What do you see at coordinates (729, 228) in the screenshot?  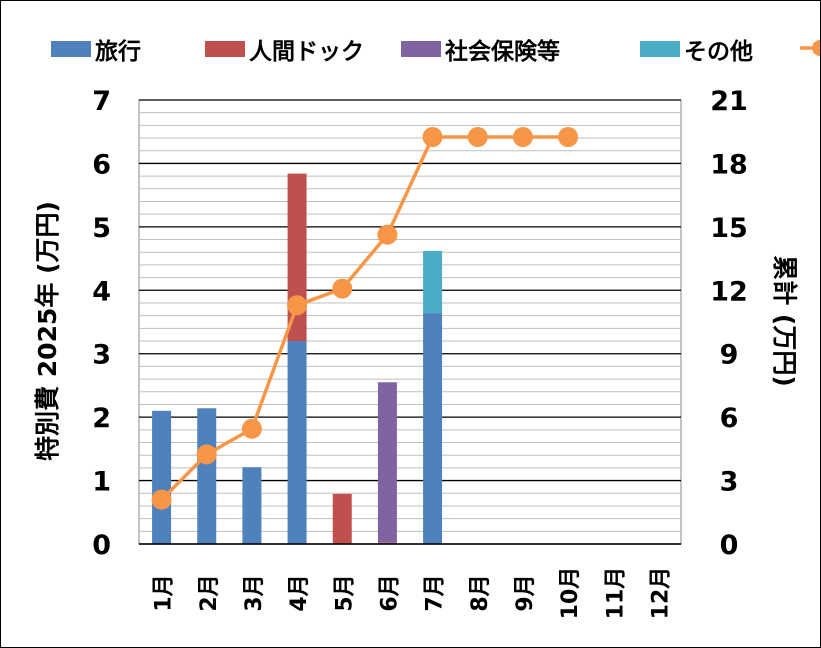 I see `y2-tick-label: 15` at bounding box center [729, 228].